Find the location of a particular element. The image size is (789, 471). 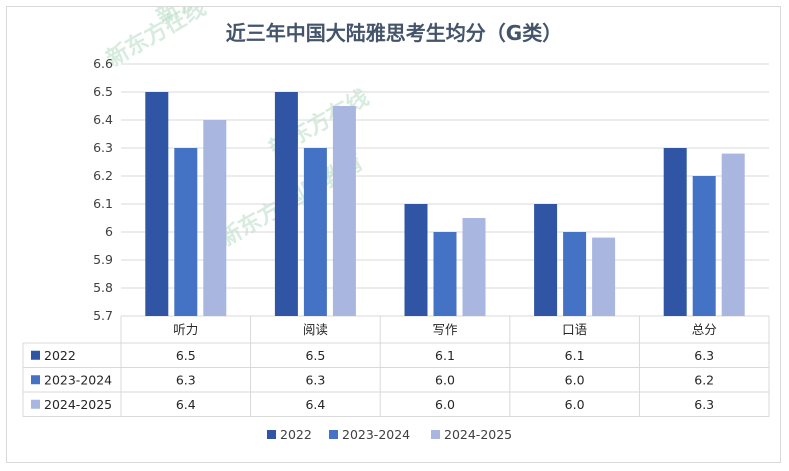

legend-label: 2022 is located at coordinates (296, 434).